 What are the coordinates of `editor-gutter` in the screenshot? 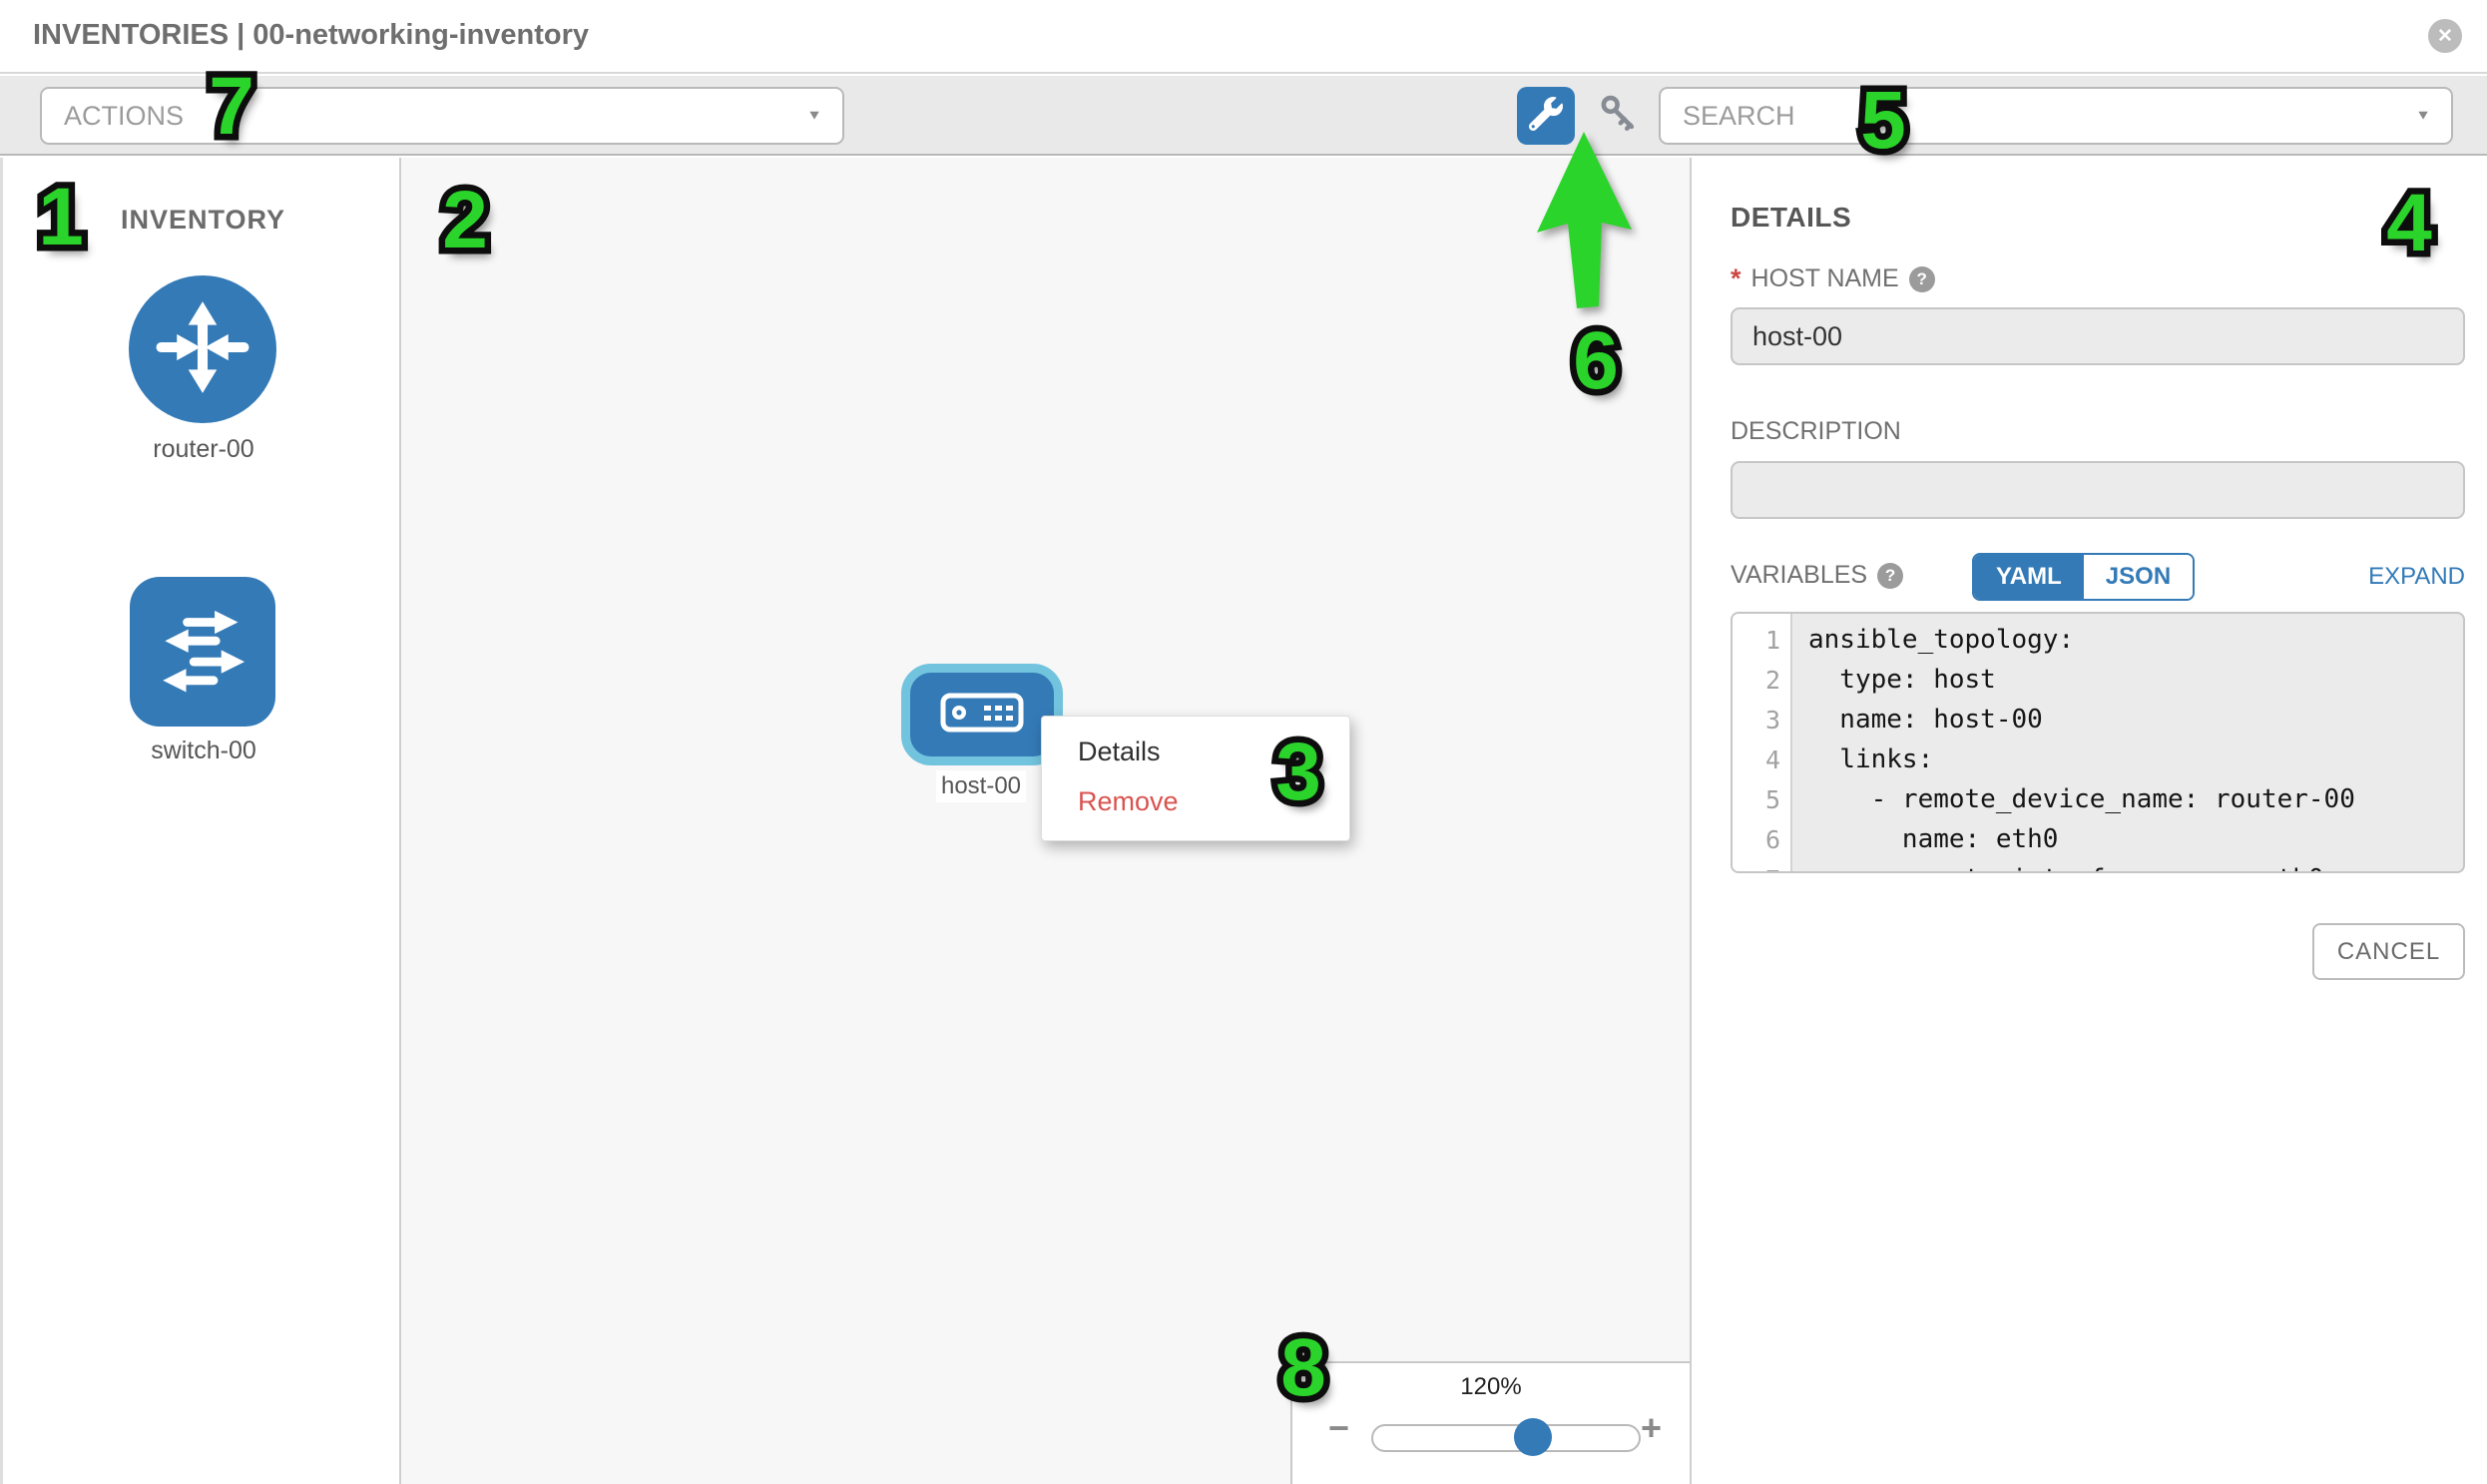 It's located at (1762, 742).